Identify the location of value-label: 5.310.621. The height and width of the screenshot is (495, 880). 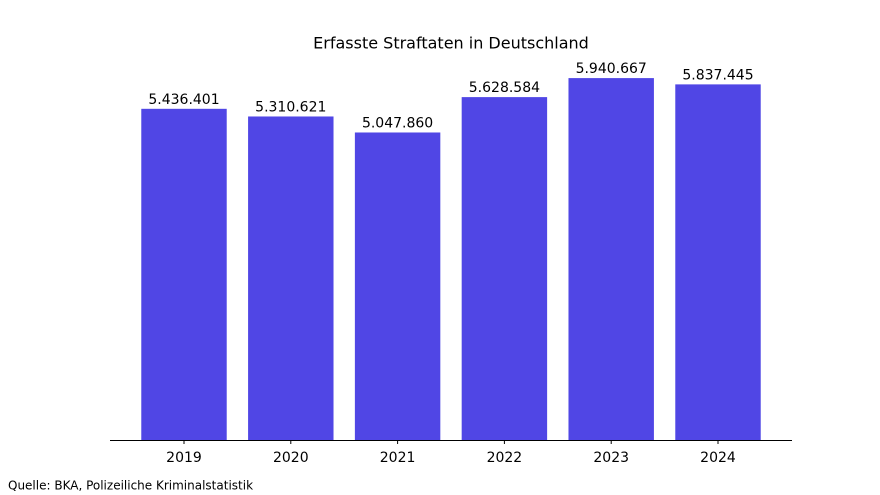
(290, 107).